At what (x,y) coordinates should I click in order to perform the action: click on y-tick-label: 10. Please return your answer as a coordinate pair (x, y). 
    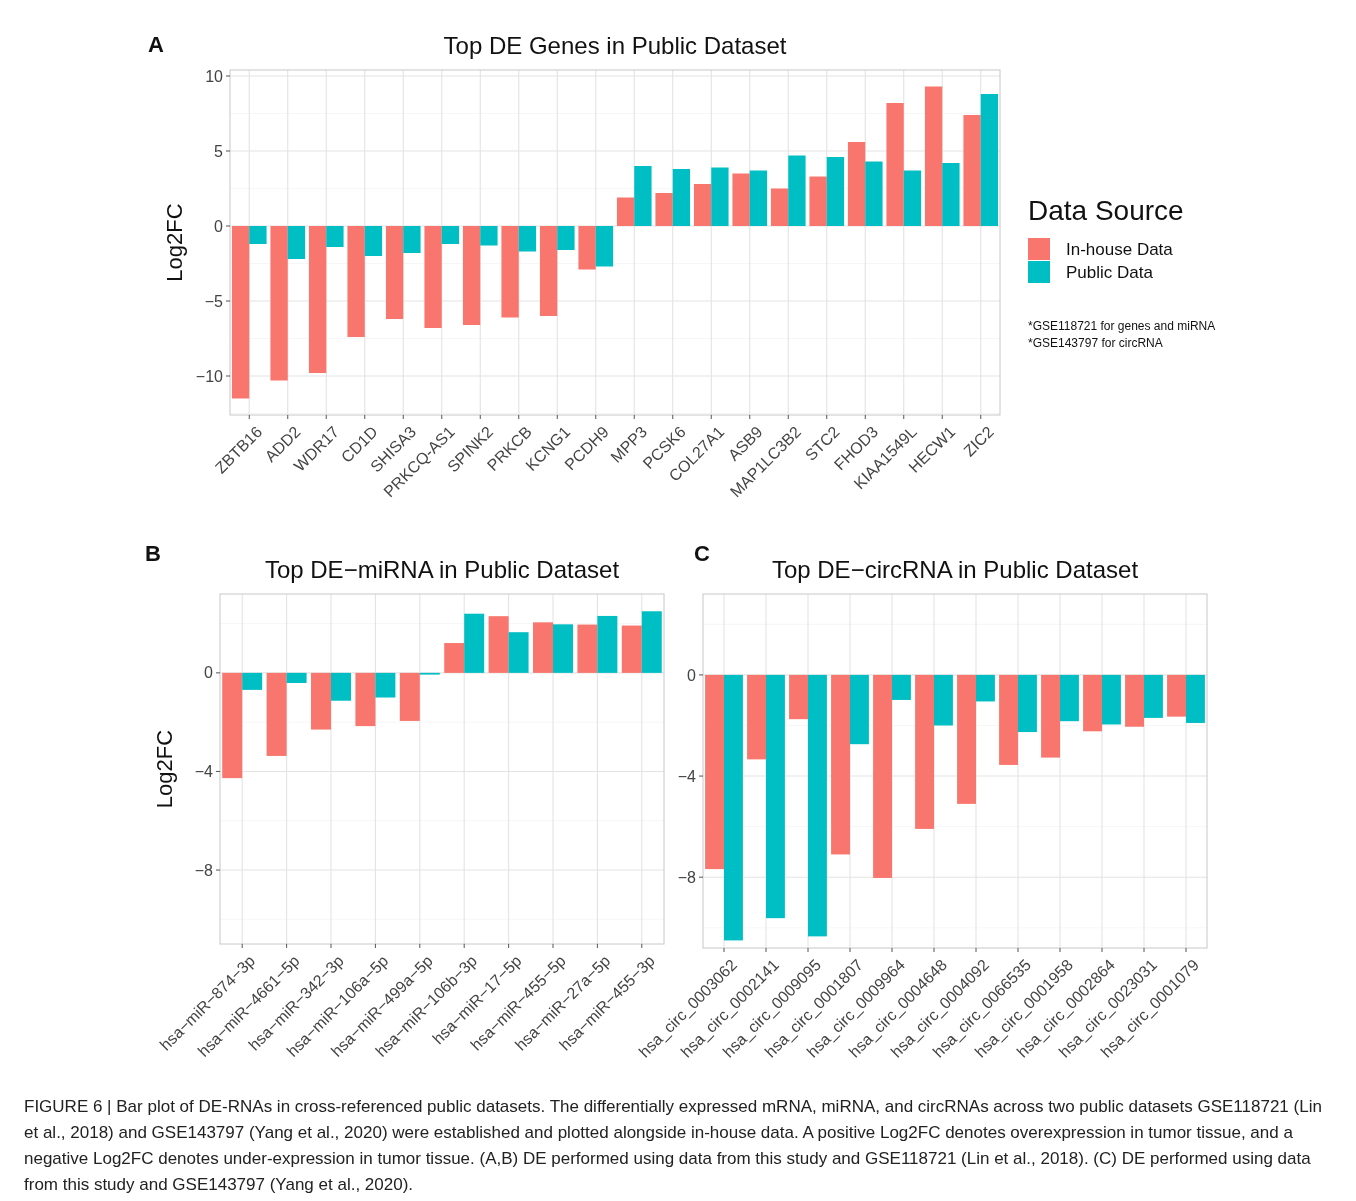
    Looking at the image, I should click on (214, 76).